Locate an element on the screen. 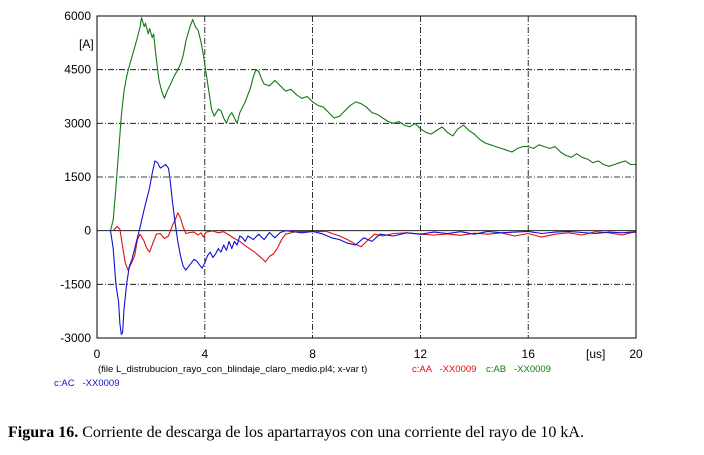 The height and width of the screenshot is (455, 704). legend-entry-aa: c:AA -XX0009 is located at coordinates (444, 369).